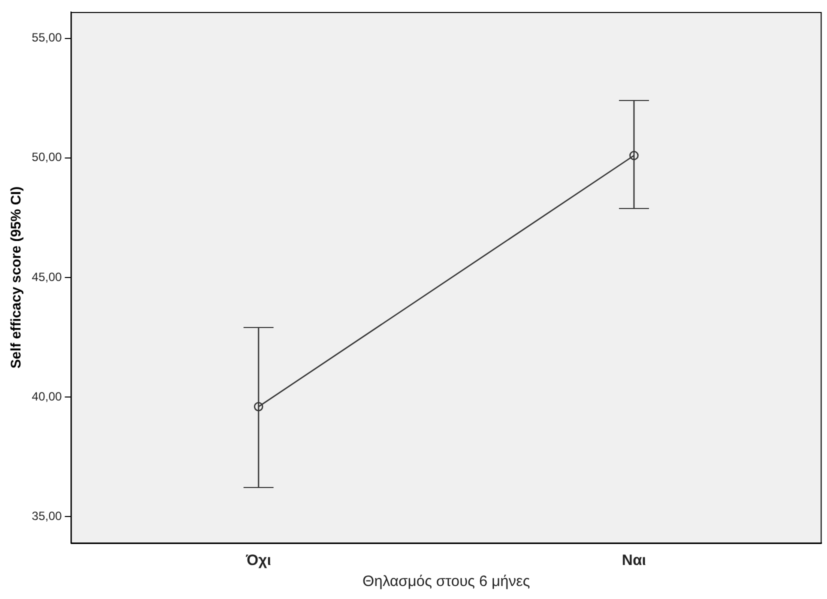 Image resolution: width=827 pixels, height=599 pixels. I want to click on y-tick-label: 50,00, so click(47, 157).